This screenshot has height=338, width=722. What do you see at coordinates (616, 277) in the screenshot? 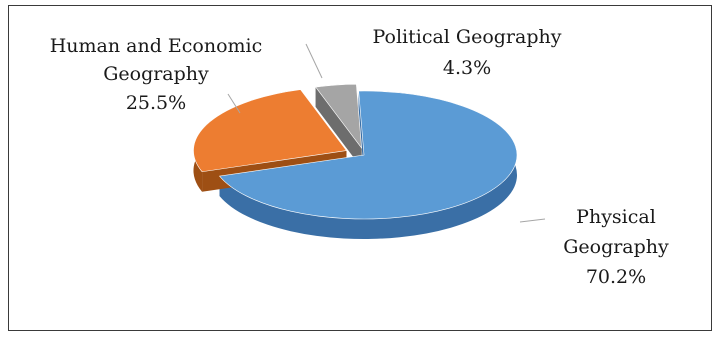
I see `slice-value-label-0: 70.2%` at bounding box center [616, 277].